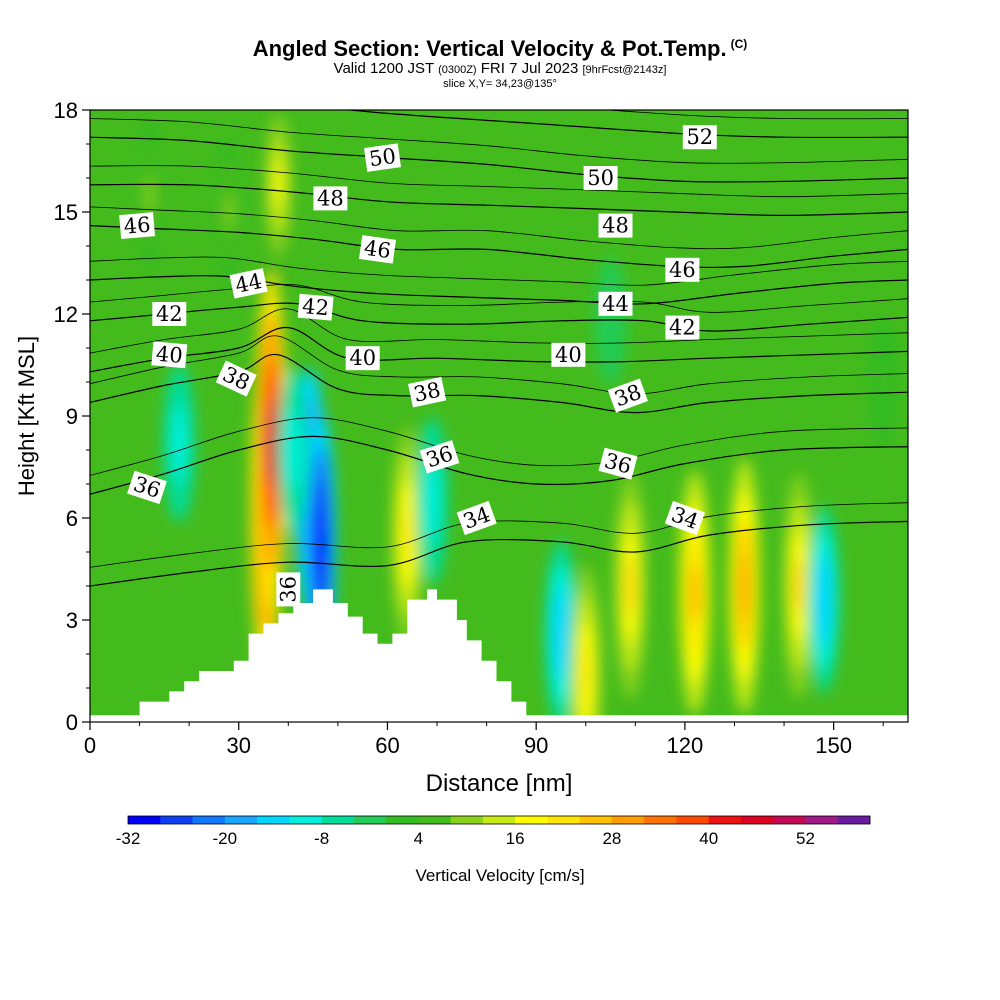 This screenshot has width=1000, height=1000. I want to click on contour-label: 44, so click(615, 303).